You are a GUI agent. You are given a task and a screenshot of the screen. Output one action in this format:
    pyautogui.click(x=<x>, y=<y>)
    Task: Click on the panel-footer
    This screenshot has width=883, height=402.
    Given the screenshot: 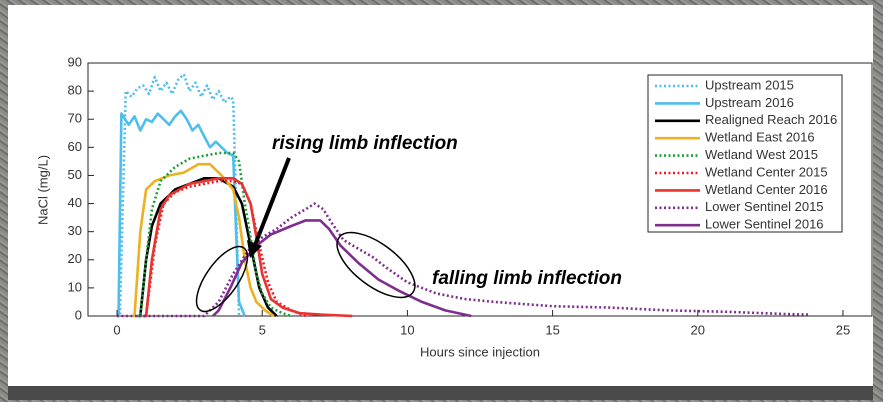 What is the action you would take?
    pyautogui.click(x=440, y=393)
    